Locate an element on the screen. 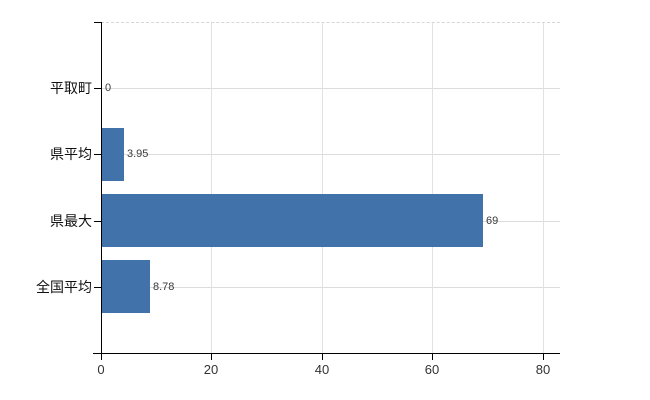  x-tick-label: 40 is located at coordinates (322, 369).